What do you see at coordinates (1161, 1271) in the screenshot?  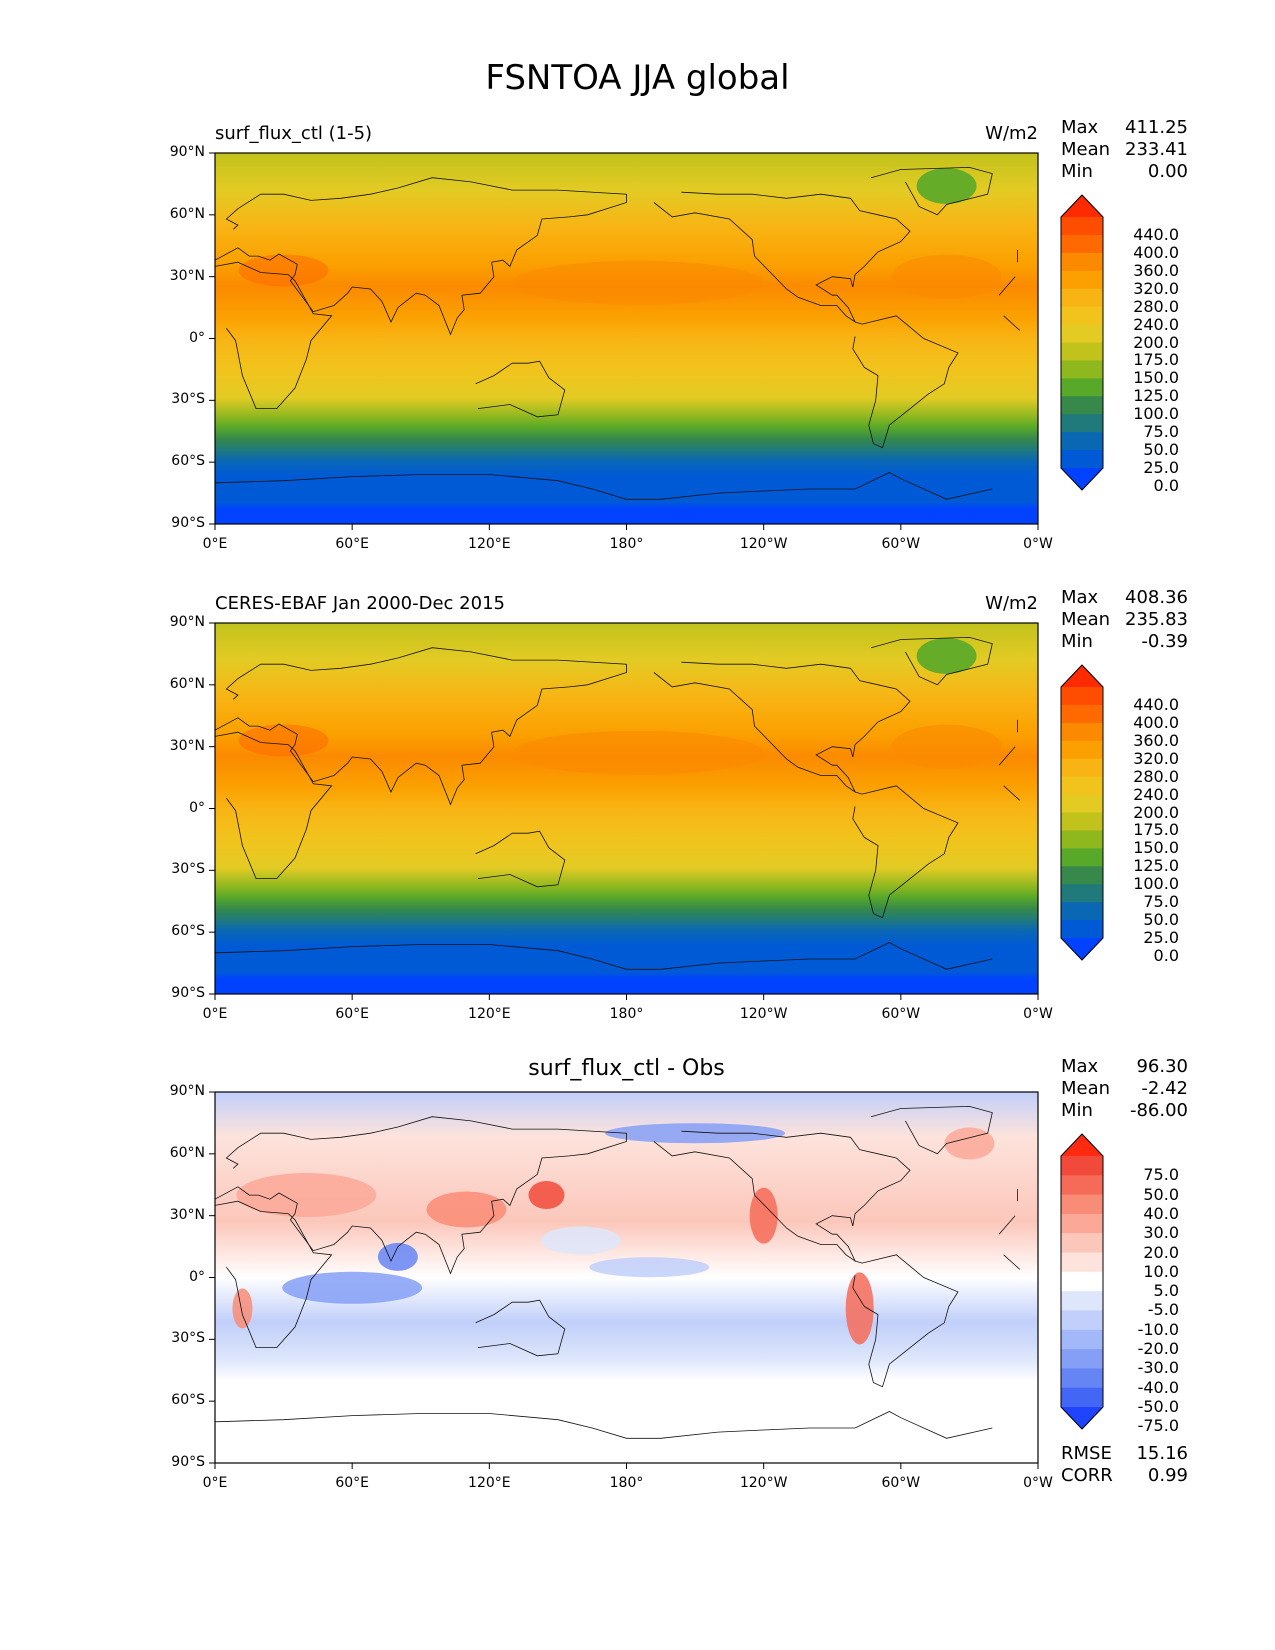 I see `colorbar-label: 10.0` at bounding box center [1161, 1271].